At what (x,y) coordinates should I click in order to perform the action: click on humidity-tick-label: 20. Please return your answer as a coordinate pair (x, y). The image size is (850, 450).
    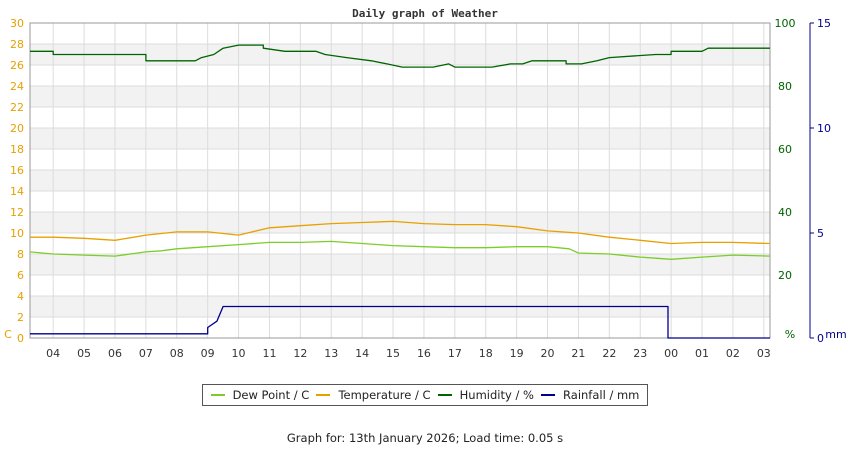
    Looking at the image, I should click on (785, 275).